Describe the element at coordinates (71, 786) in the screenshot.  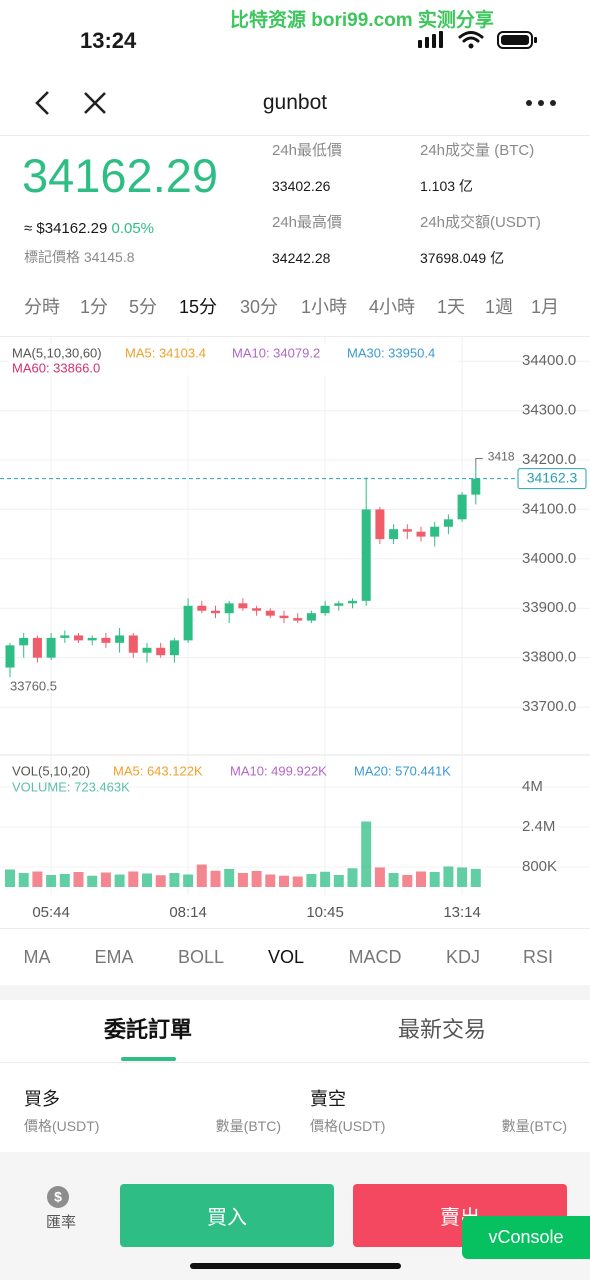
I see `volume-label: VOLUME: 723.463K` at that location.